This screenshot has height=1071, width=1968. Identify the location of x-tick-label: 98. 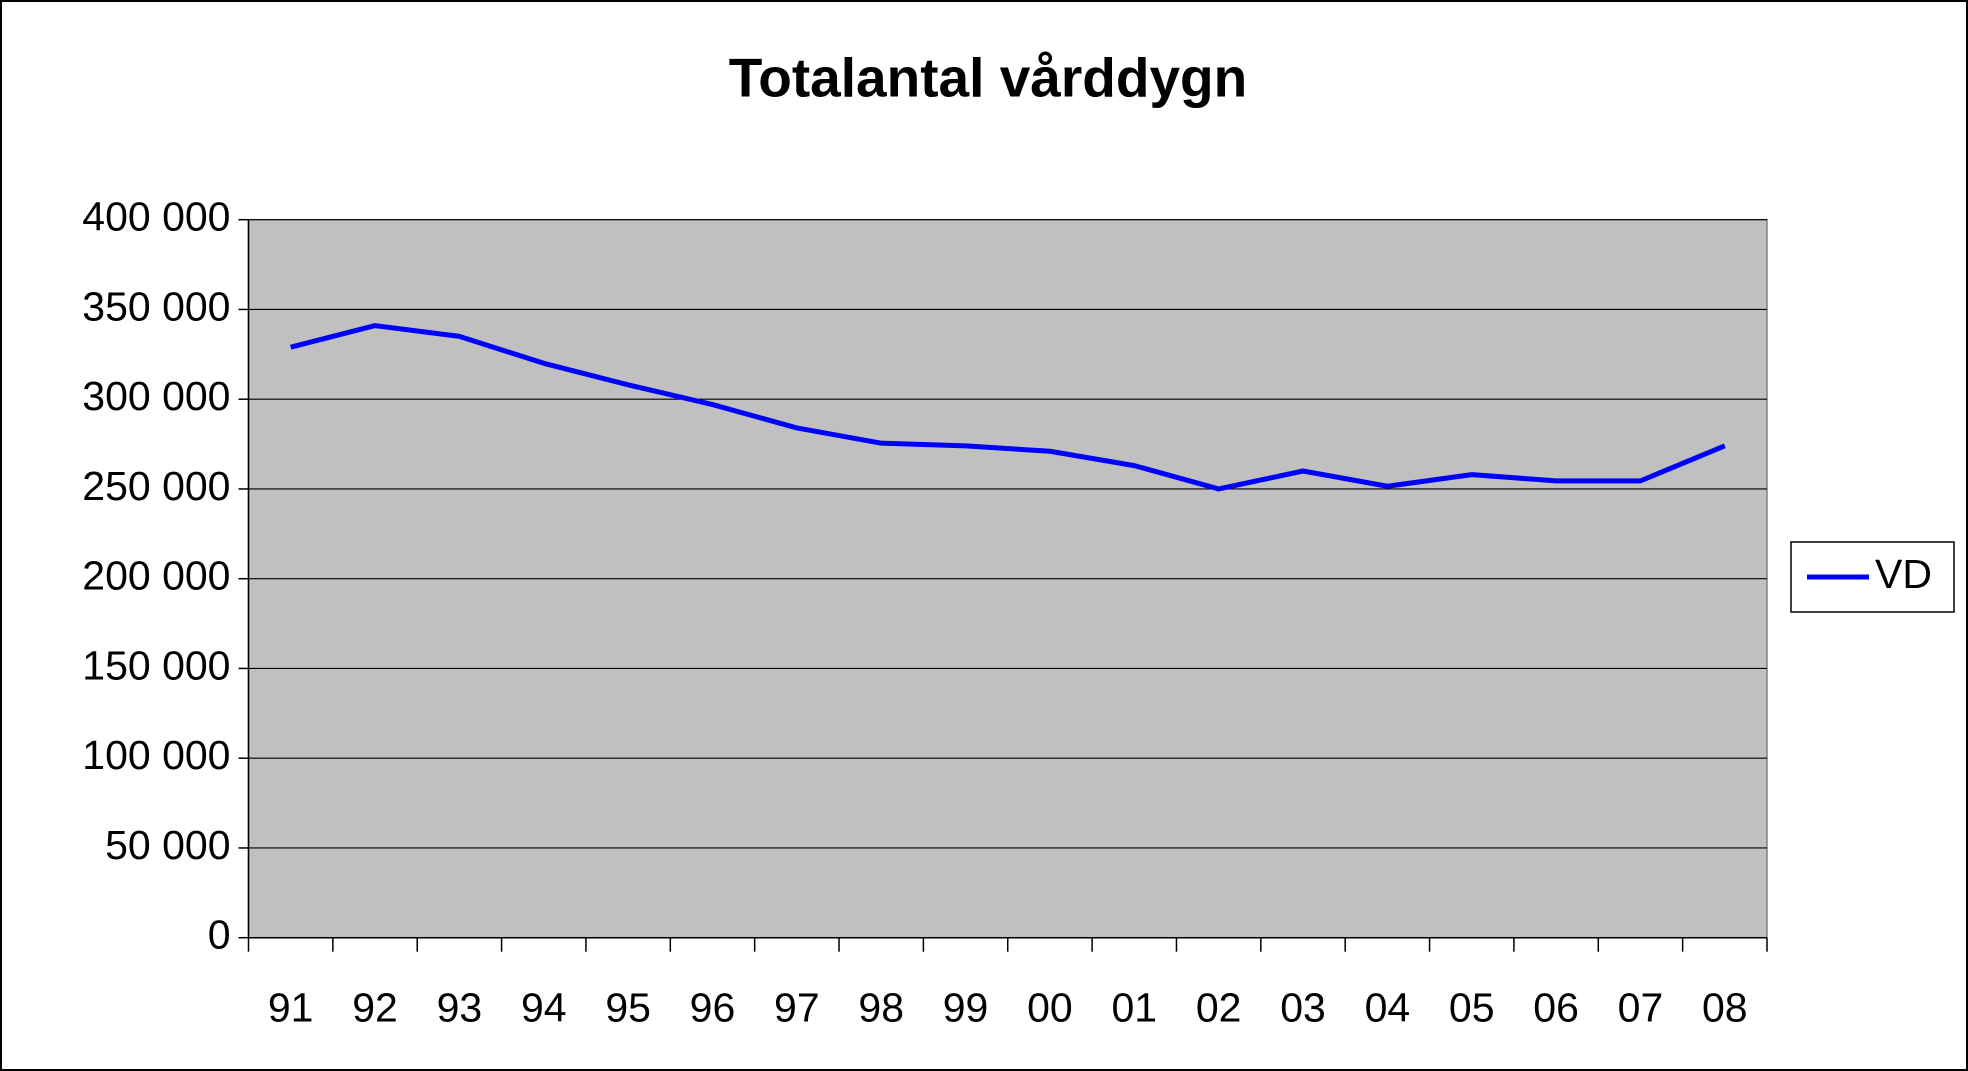
(881, 1008).